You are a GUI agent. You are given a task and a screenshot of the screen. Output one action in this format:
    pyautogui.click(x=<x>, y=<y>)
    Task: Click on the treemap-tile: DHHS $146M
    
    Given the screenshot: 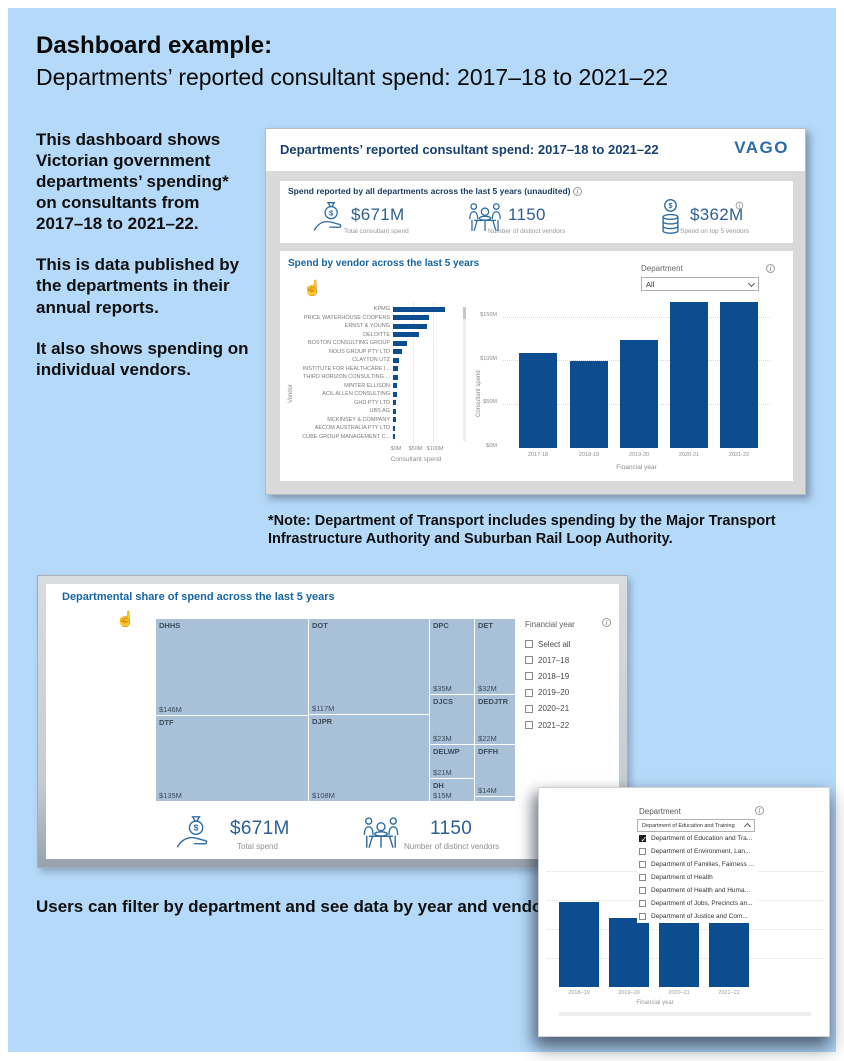 What is the action you would take?
    pyautogui.click(x=232, y=667)
    